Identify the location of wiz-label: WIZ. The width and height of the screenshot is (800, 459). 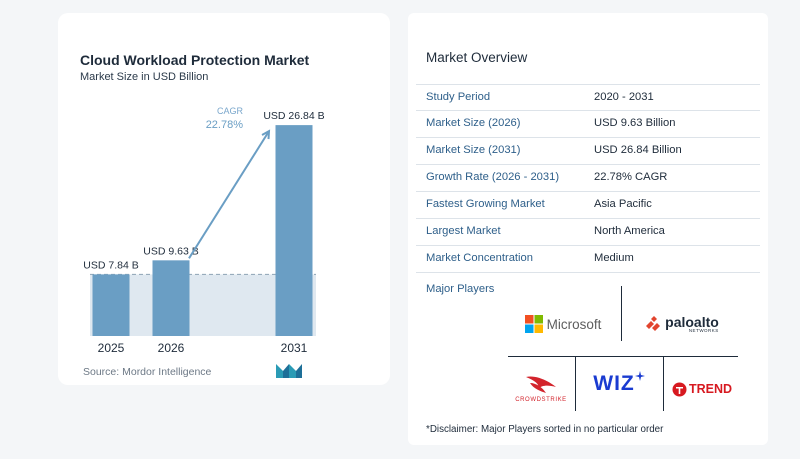
(614, 383).